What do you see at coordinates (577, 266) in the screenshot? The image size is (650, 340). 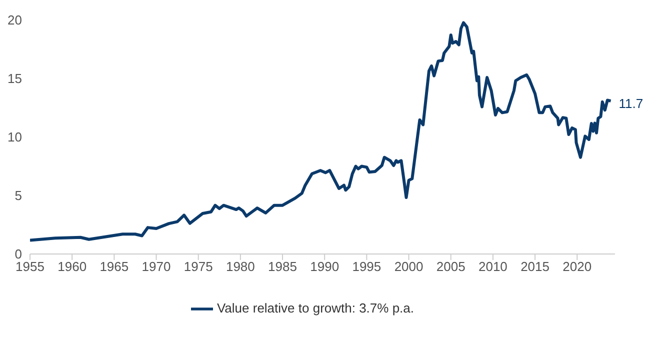 I see `x-tick-label: 2020` at bounding box center [577, 266].